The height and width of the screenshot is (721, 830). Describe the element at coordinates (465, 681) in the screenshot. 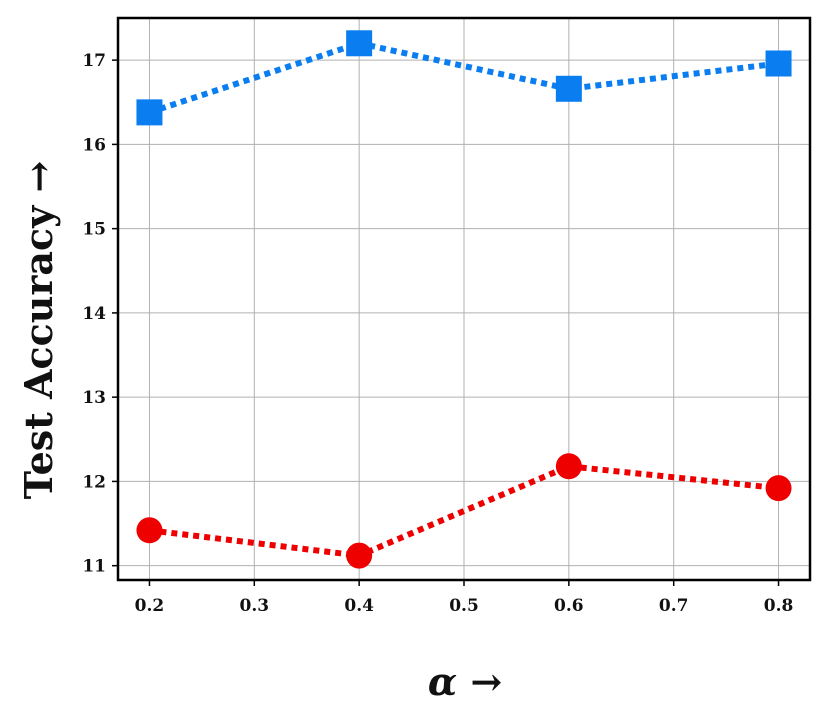

I see `x-axis-label: α →` at that location.